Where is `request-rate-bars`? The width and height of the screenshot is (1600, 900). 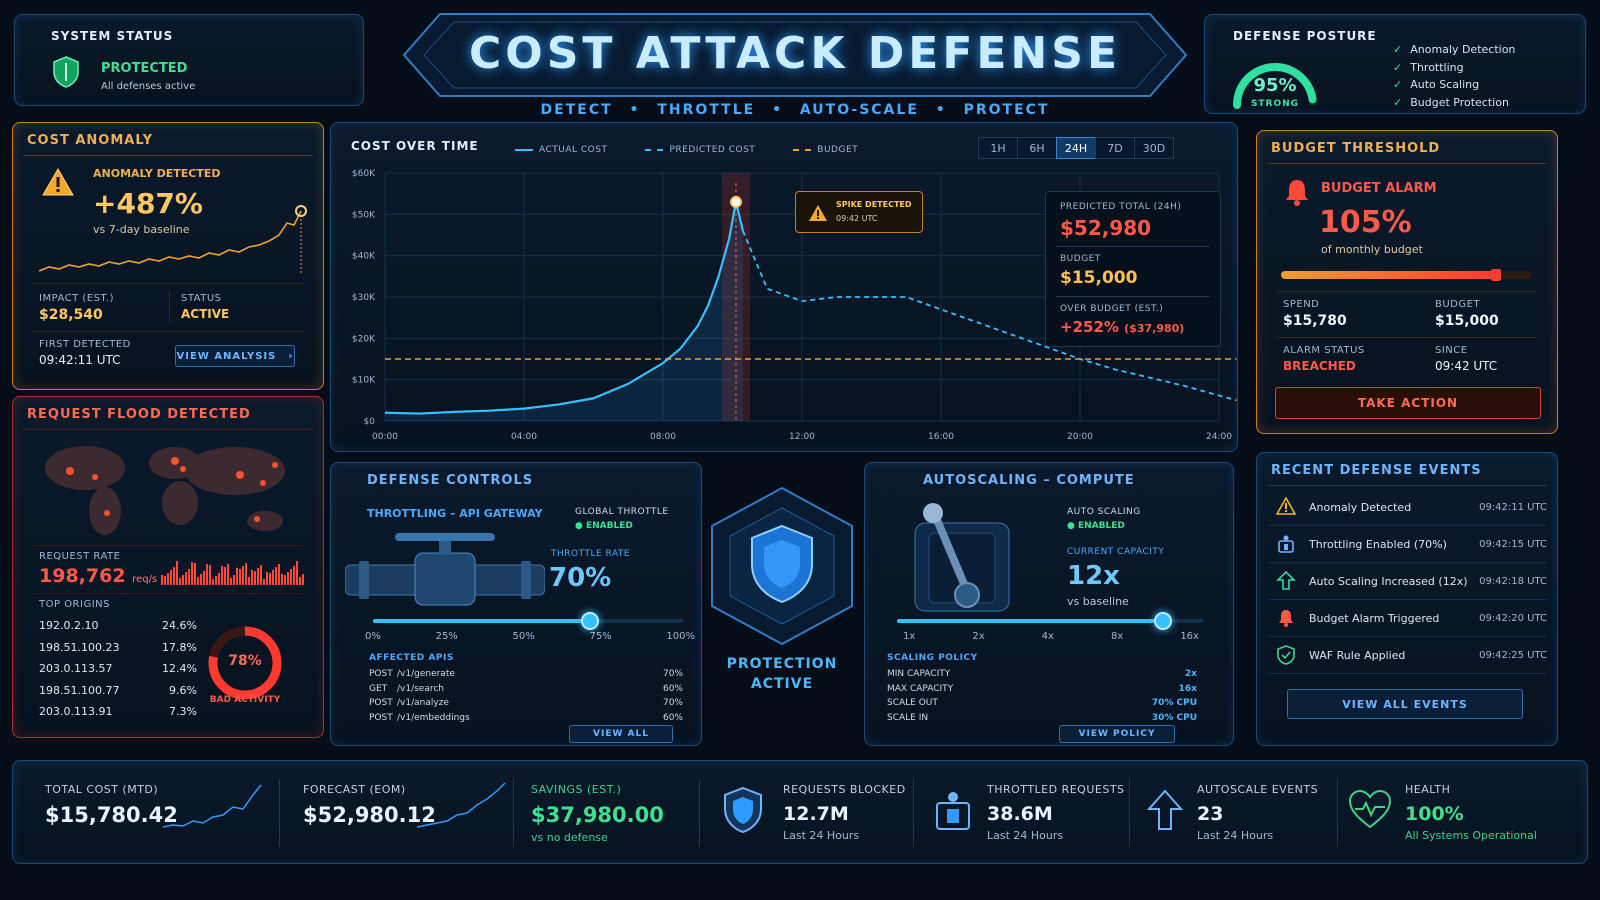
request-rate-bars is located at coordinates (232, 573).